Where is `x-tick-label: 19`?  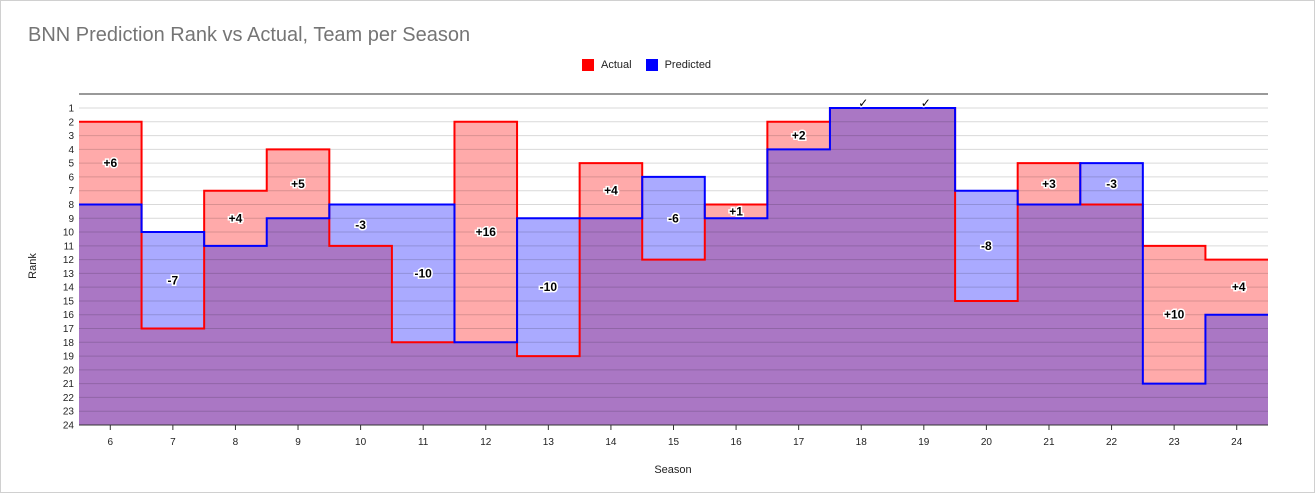
x-tick-label: 19 is located at coordinates (924, 442).